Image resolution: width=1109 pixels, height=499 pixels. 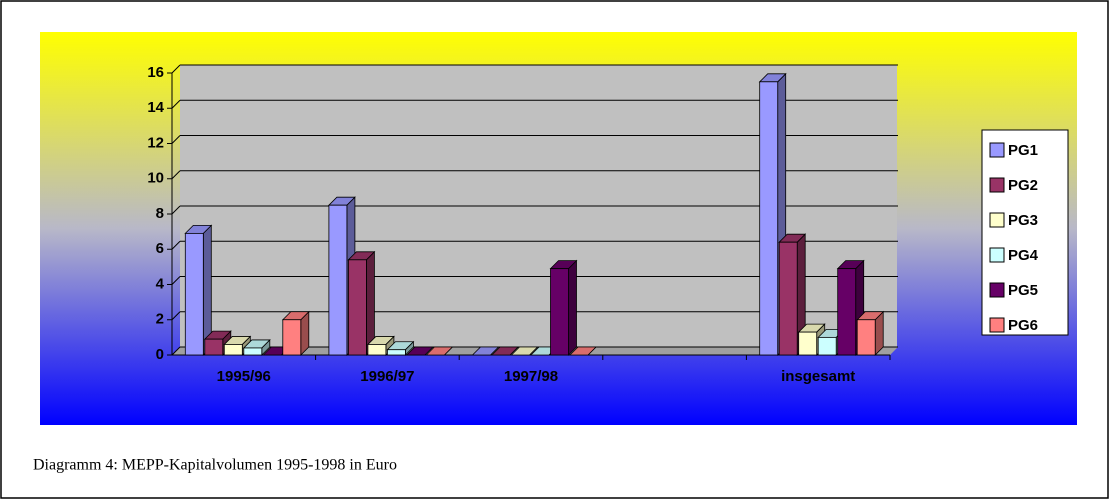 I want to click on legend, so click(x=1025, y=232).